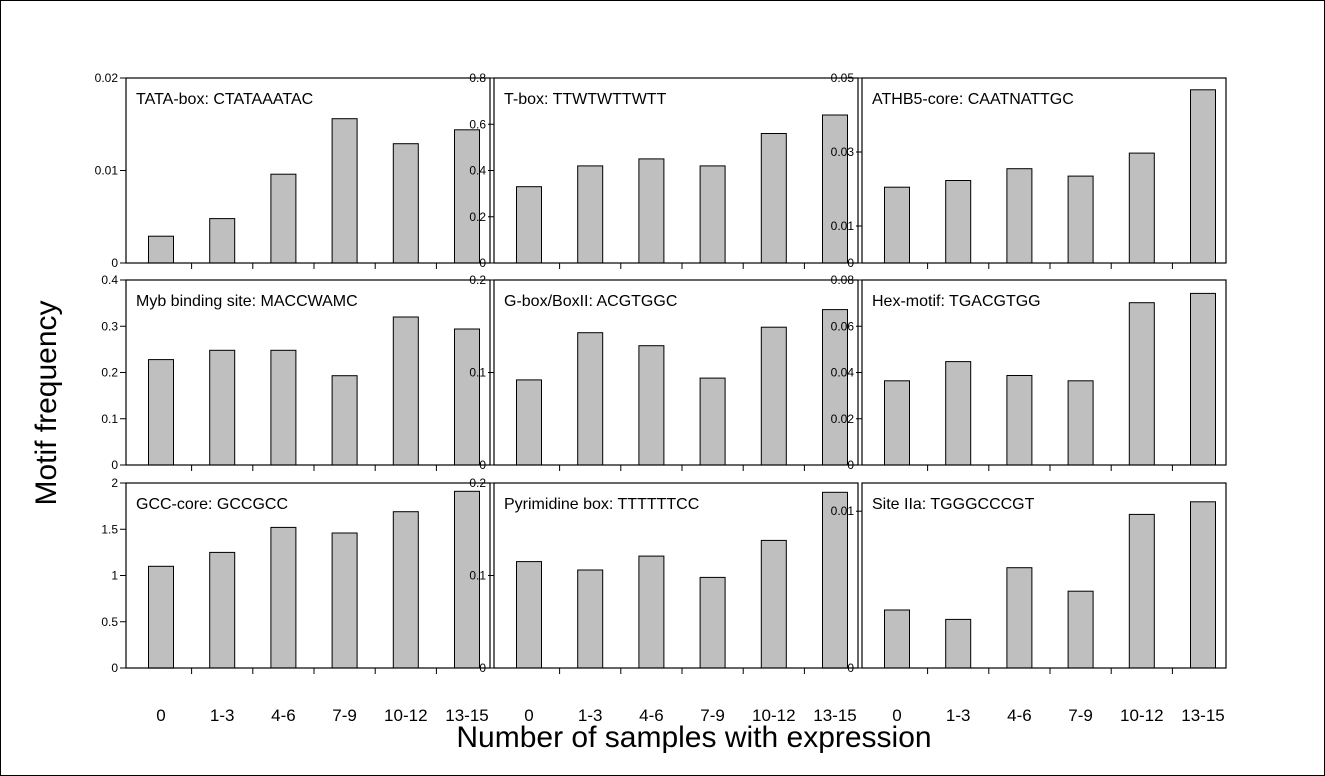  I want to click on panel-title: Hex-motif: TGACGTGG, so click(956, 301).